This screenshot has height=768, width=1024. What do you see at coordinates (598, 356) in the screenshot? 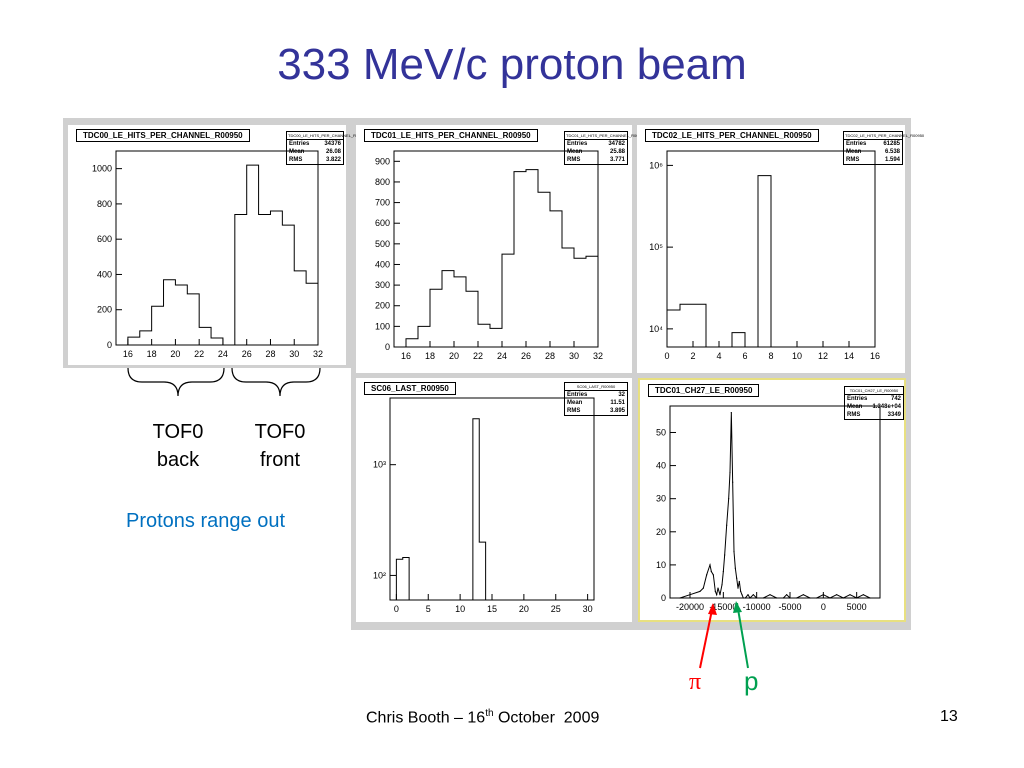
I see `x-tick-label: 32` at bounding box center [598, 356].